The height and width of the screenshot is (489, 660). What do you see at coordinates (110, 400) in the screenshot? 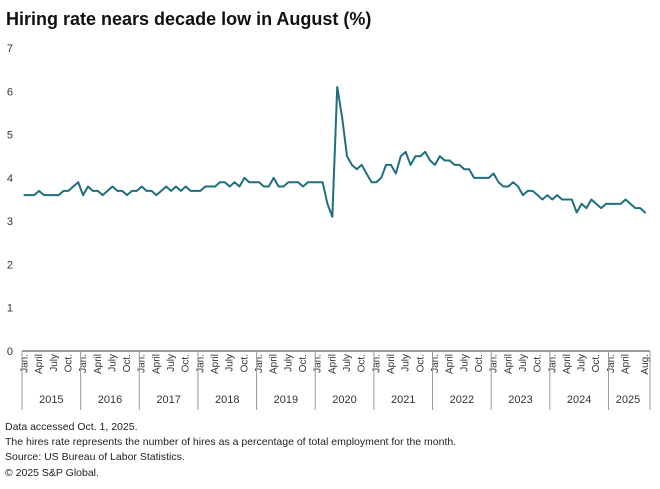
I see `x-year-label: 2016` at bounding box center [110, 400].